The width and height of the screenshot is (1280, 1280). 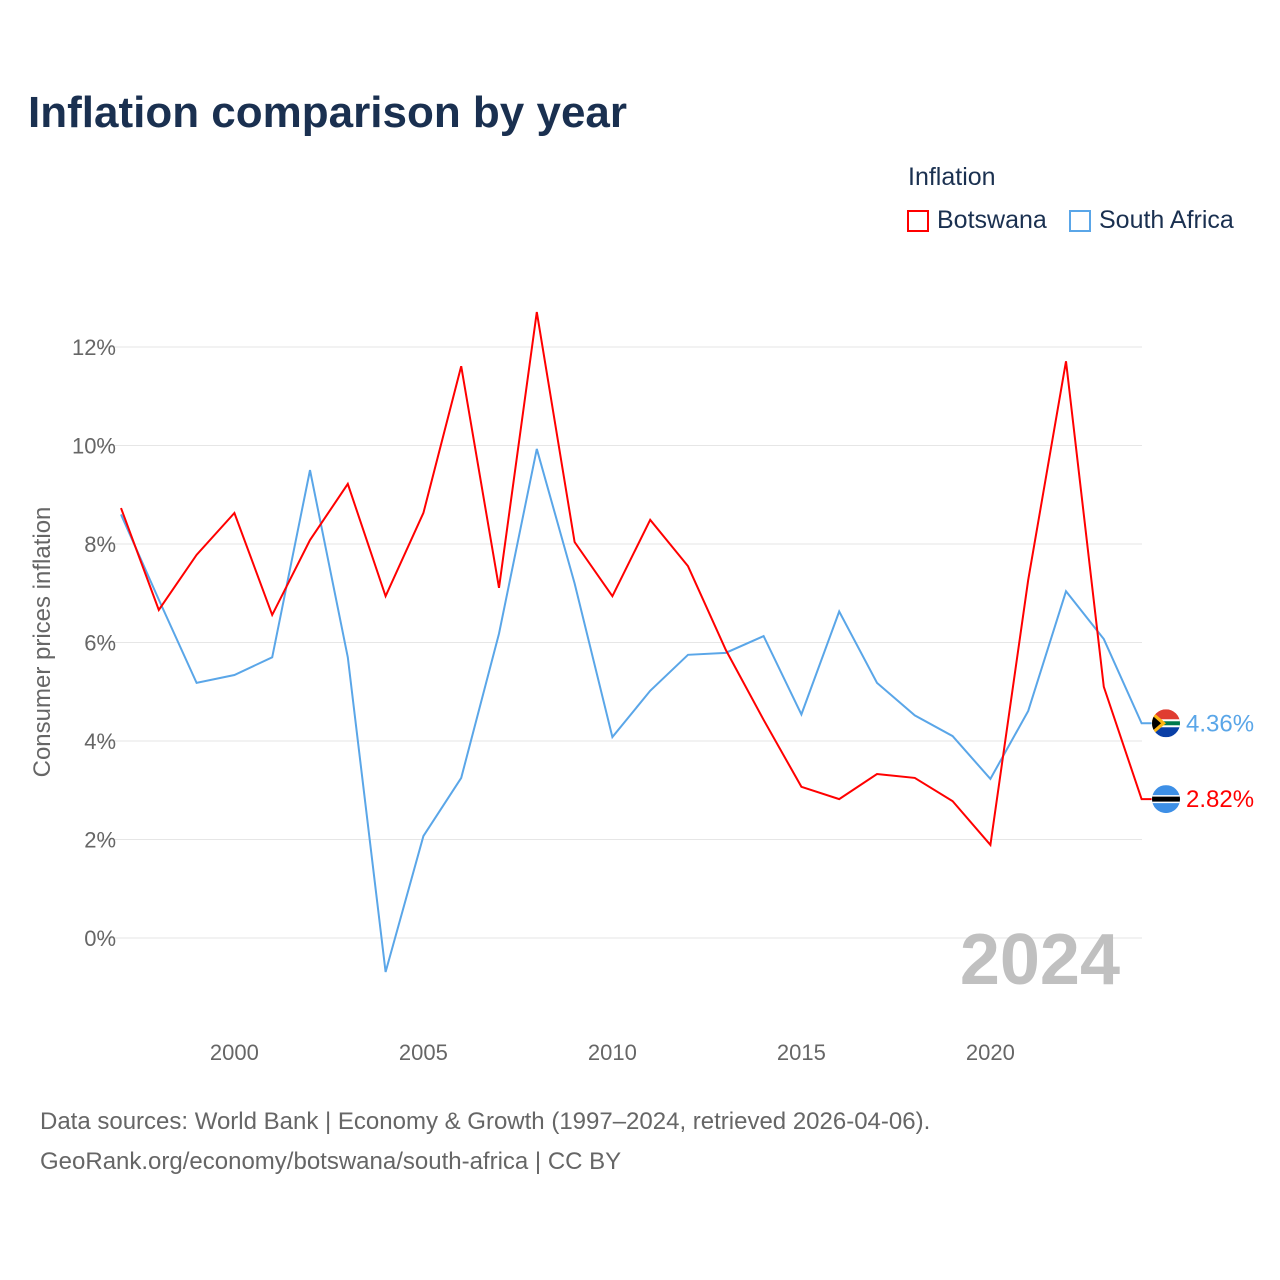 What do you see at coordinates (1080, 220) in the screenshot?
I see `legend-swatch-south-africa` at bounding box center [1080, 220].